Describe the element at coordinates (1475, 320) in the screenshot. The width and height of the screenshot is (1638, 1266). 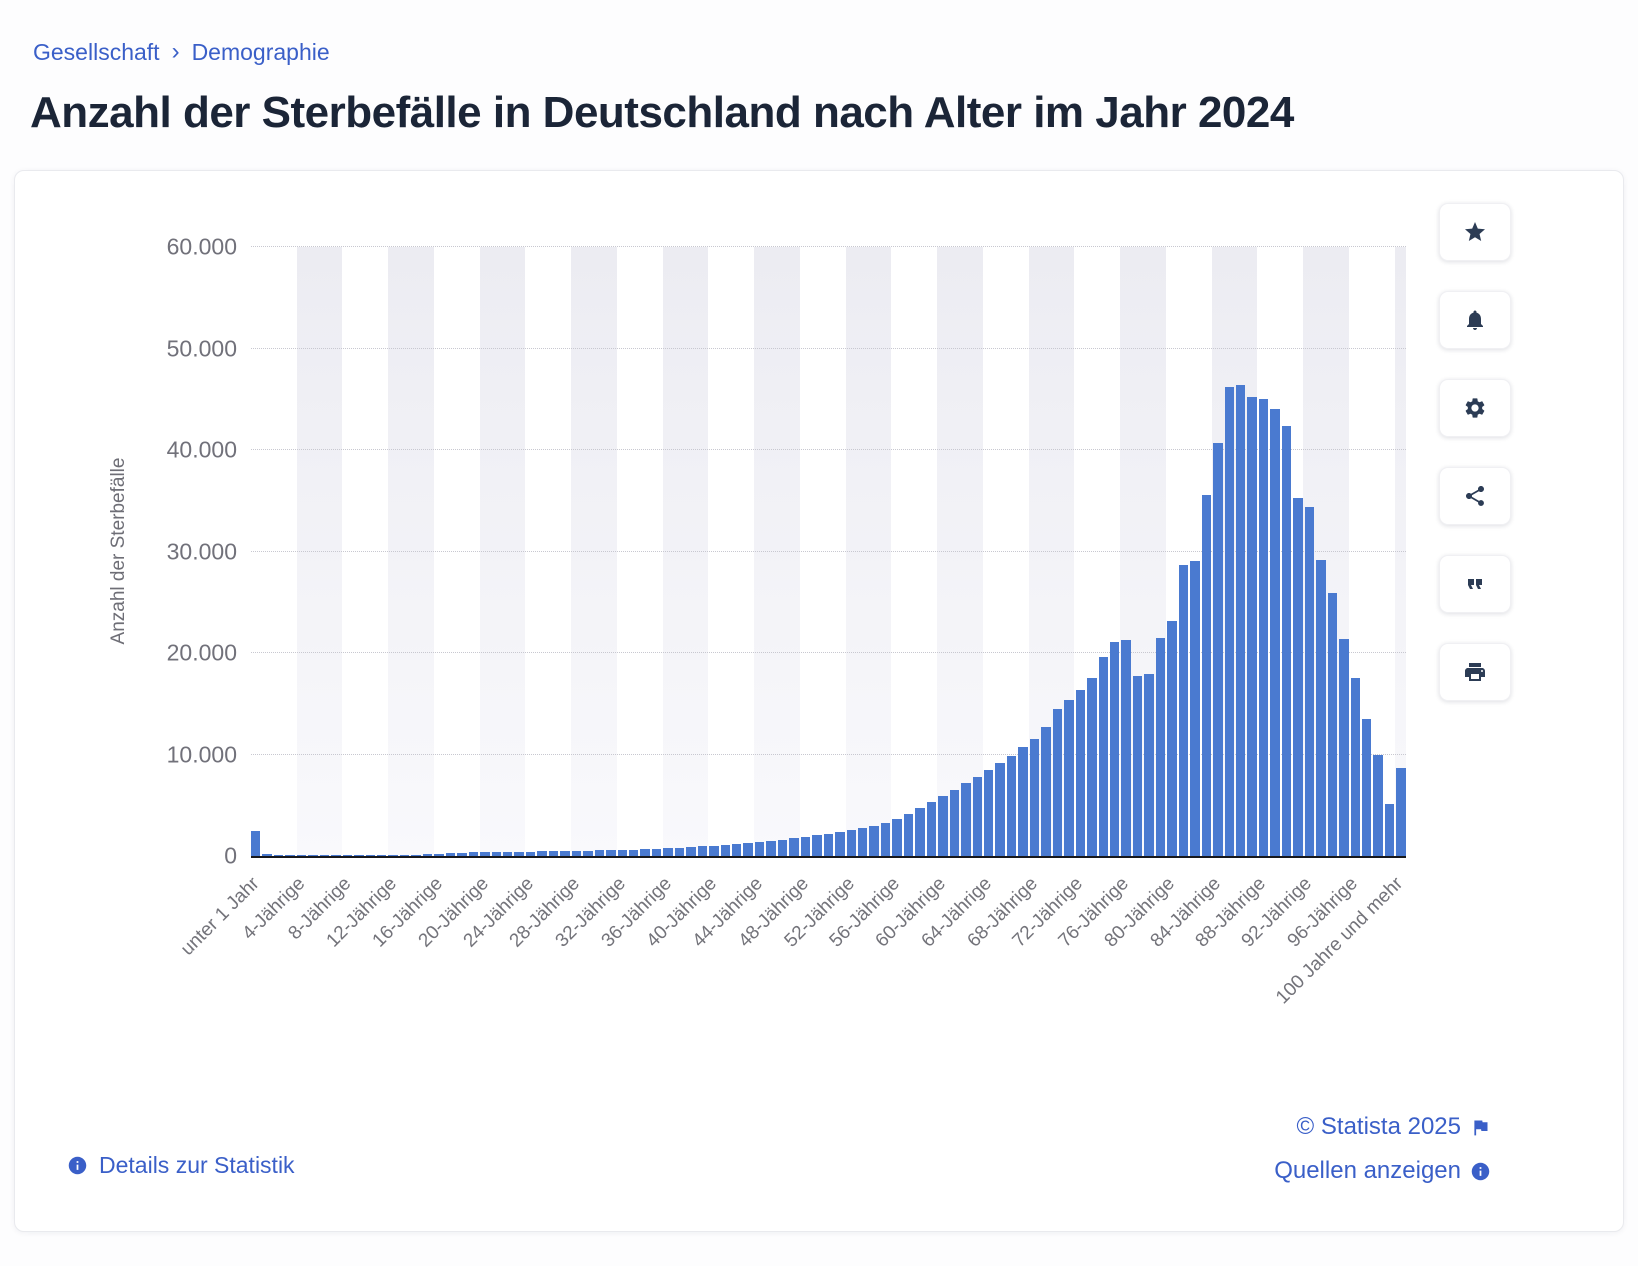
I see `notifications-button` at that location.